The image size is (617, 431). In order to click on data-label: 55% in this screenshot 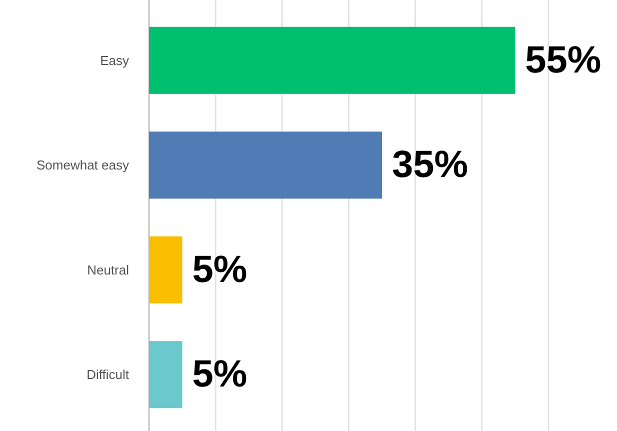, I will do `click(563, 60)`.